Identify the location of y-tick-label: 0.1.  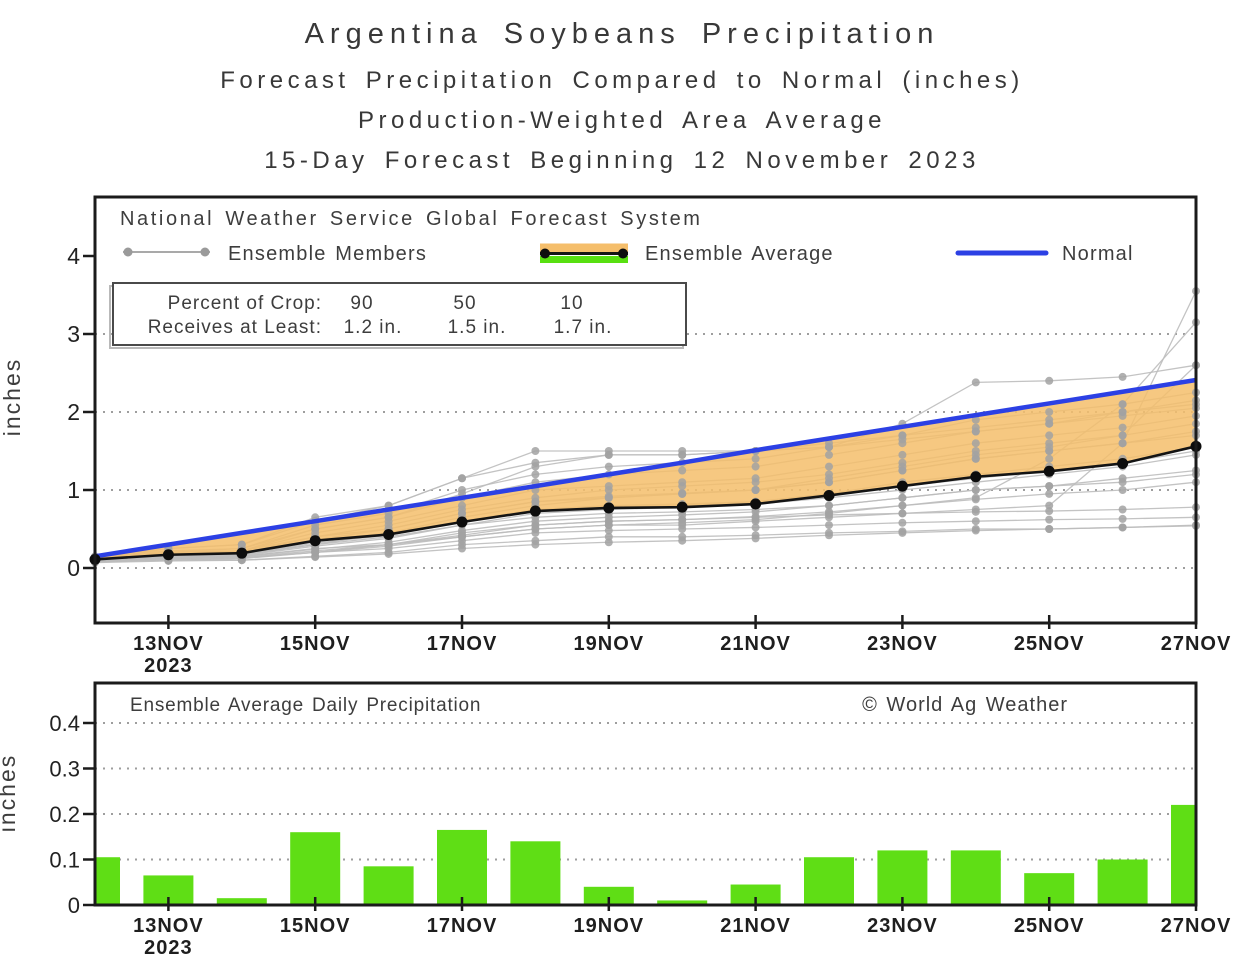
(64, 860).